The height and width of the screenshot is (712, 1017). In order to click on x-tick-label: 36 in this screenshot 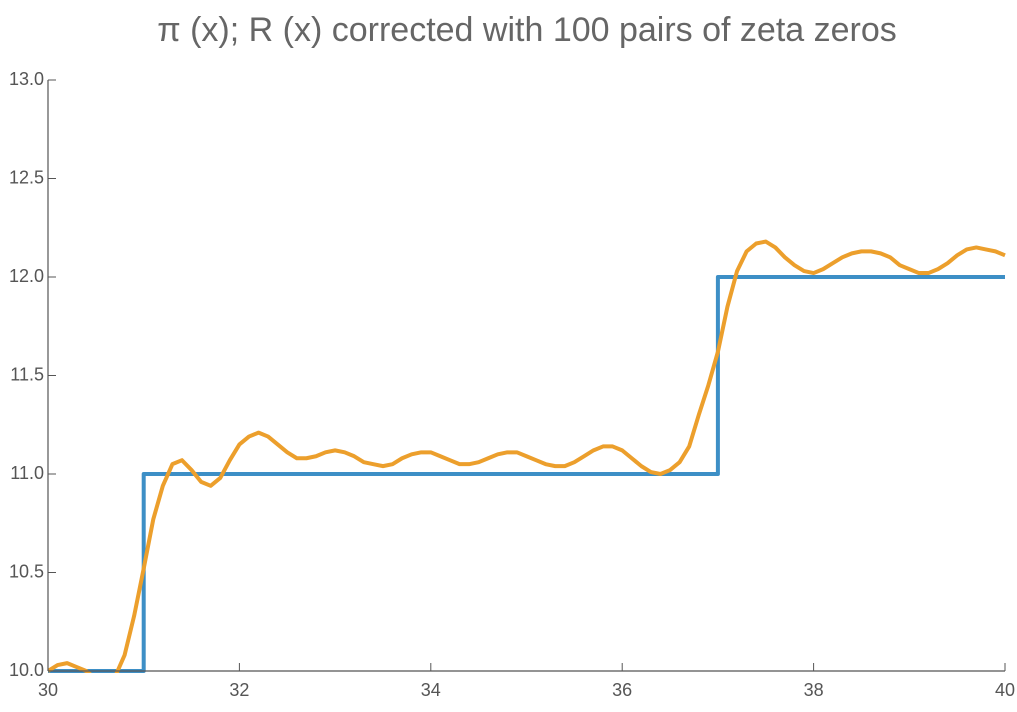, I will do `click(622, 690)`.